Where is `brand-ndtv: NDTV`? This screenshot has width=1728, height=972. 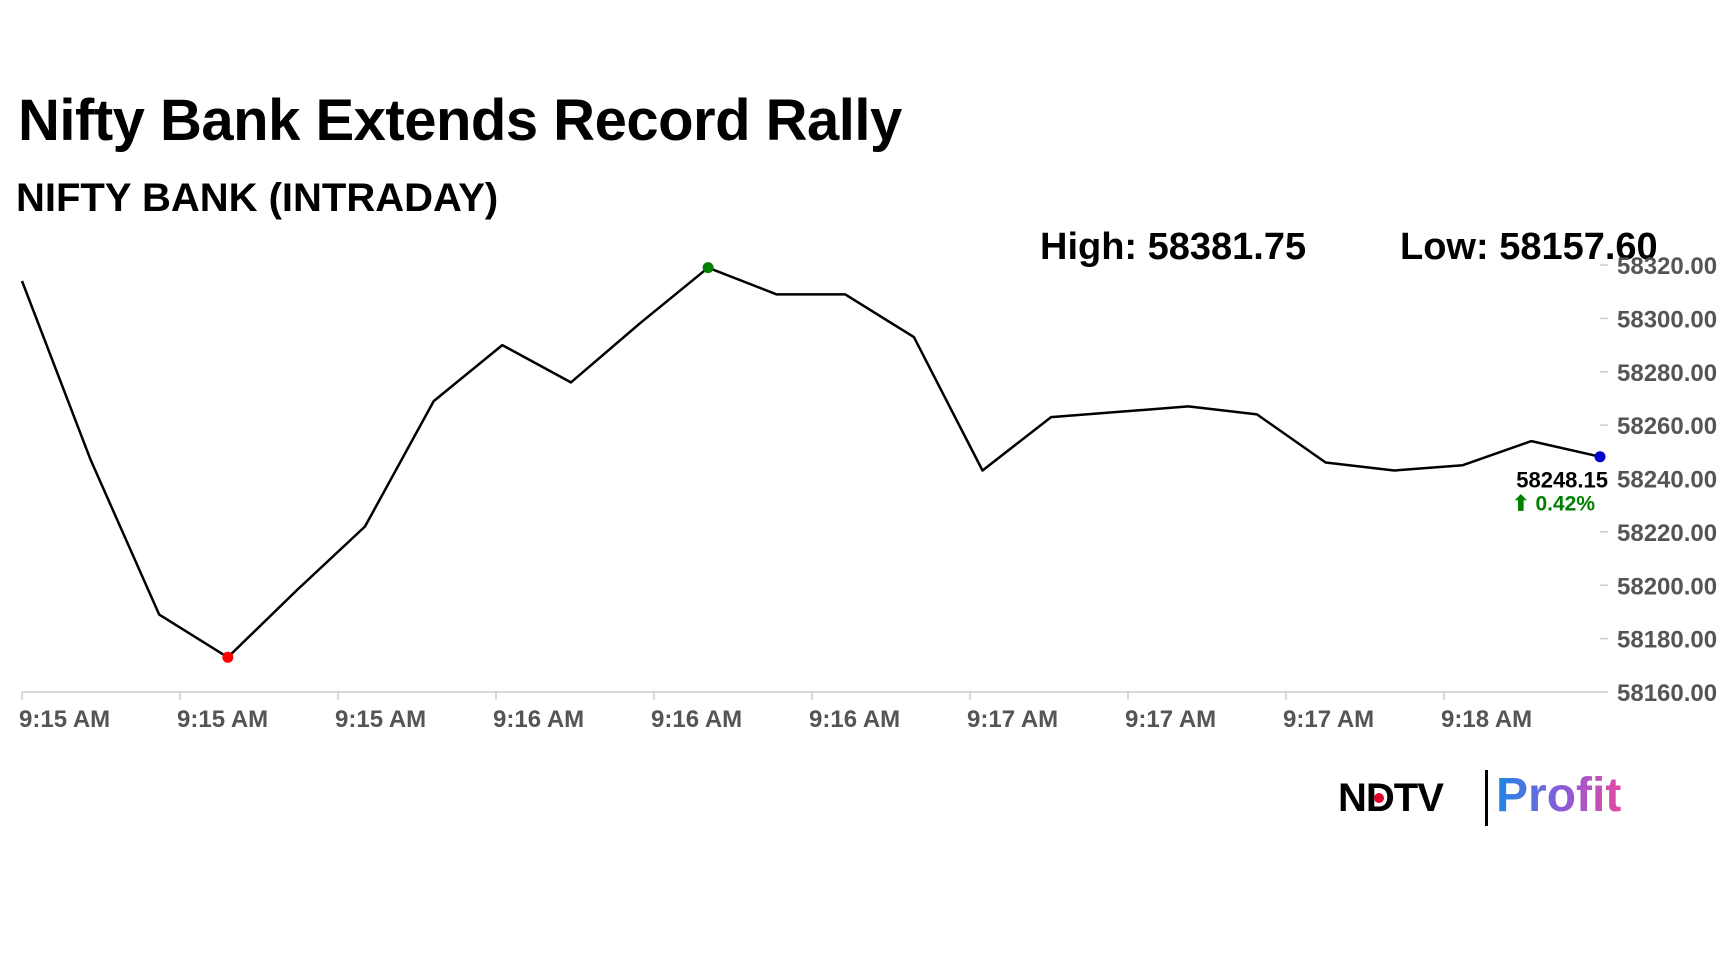 brand-ndtv: NDTV is located at coordinates (1391, 798).